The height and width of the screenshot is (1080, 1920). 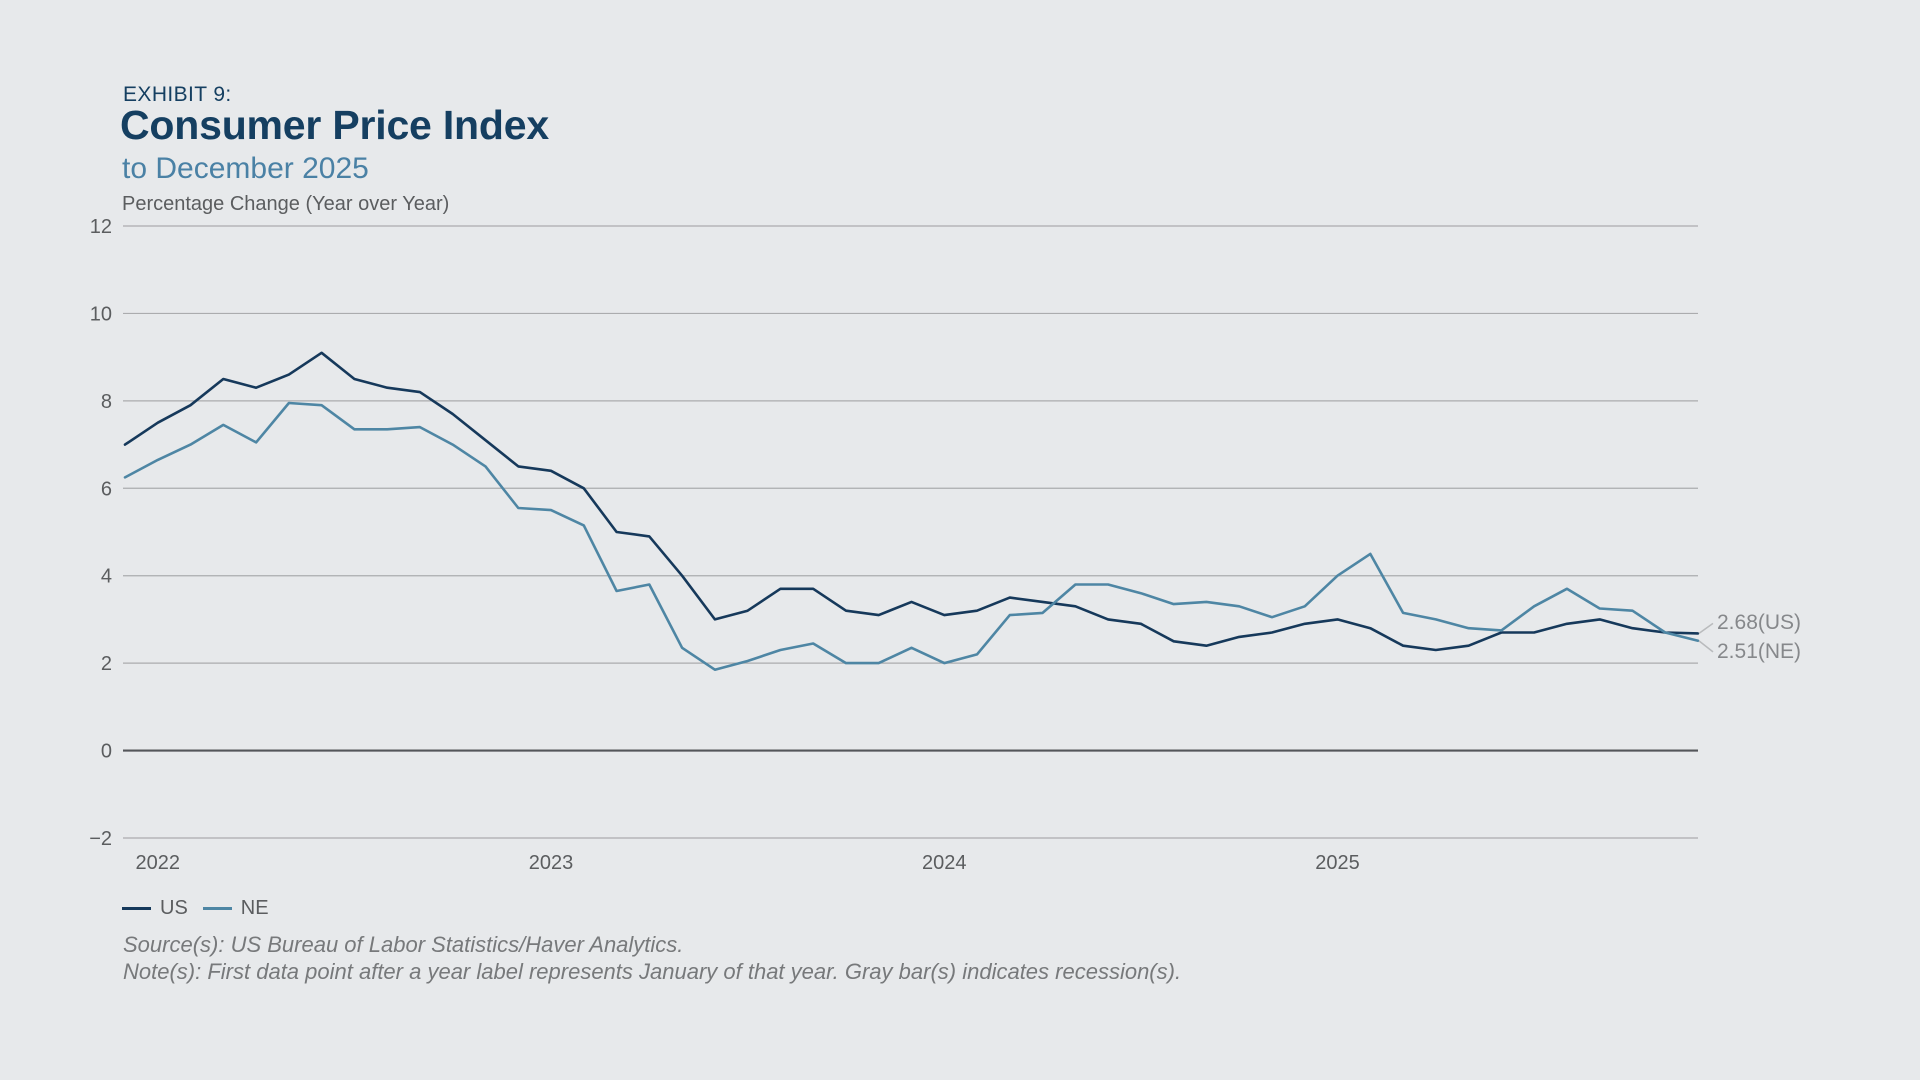 I want to click on y-tick-label-8: 8, so click(x=106, y=402).